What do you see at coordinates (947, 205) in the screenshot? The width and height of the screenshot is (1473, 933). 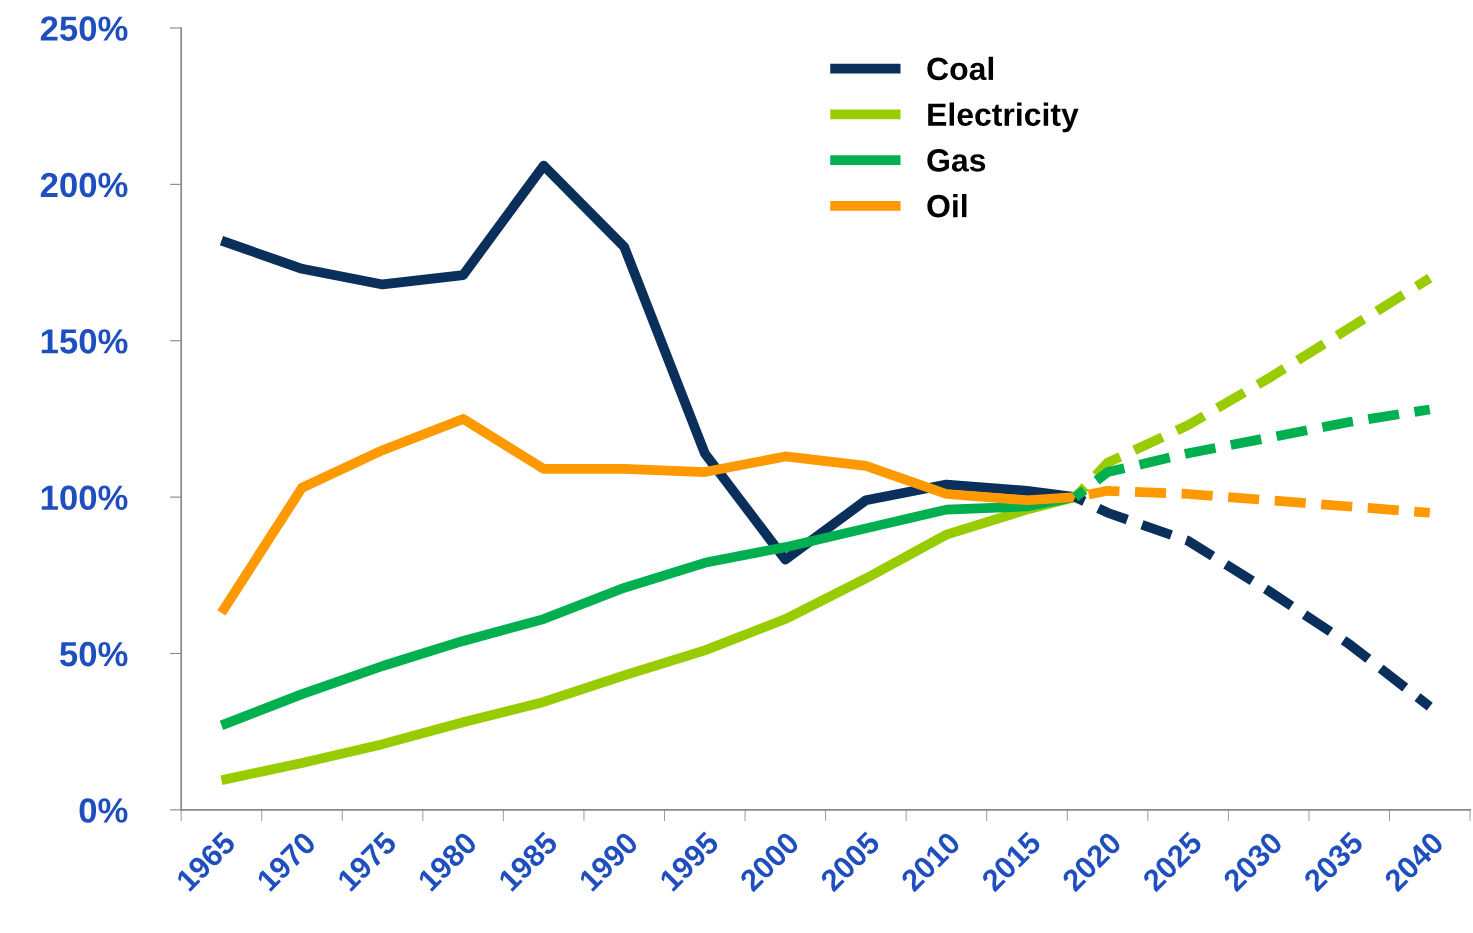 I see `legend-label: Oil` at bounding box center [947, 205].